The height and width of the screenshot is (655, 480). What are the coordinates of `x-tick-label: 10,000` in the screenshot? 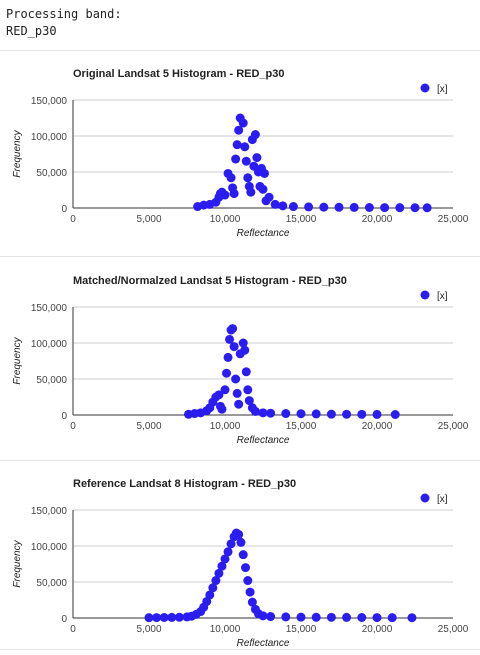 It's located at (225, 629).